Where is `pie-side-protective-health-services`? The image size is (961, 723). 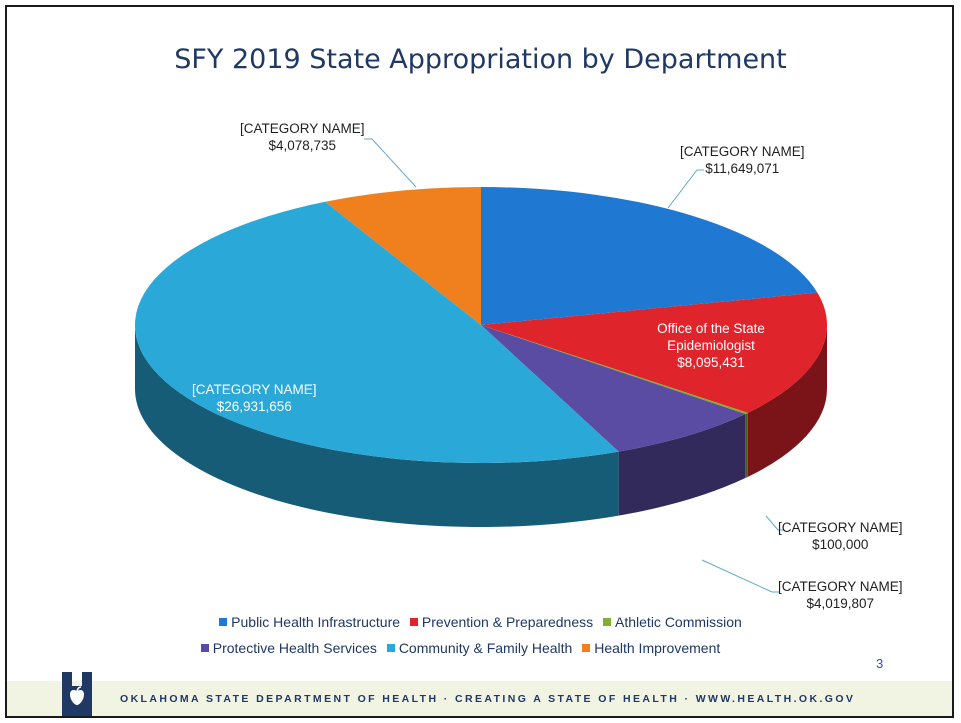 pie-side-protective-health-services is located at coordinates (682, 465).